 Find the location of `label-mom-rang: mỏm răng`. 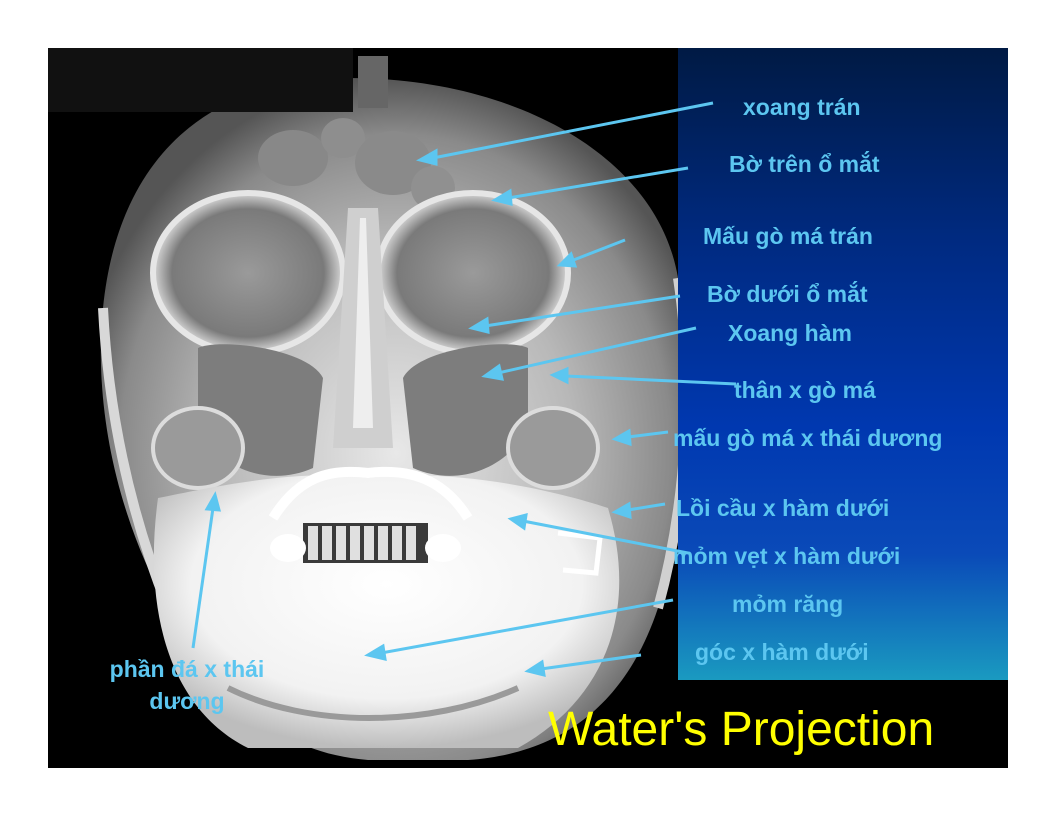

label-mom-rang: mỏm răng is located at coordinates (788, 604).